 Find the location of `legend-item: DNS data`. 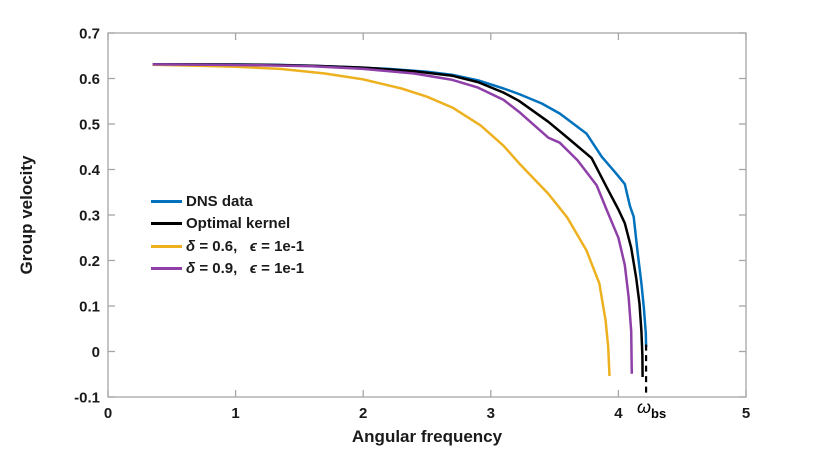

legend-item: DNS data is located at coordinates (227, 201).